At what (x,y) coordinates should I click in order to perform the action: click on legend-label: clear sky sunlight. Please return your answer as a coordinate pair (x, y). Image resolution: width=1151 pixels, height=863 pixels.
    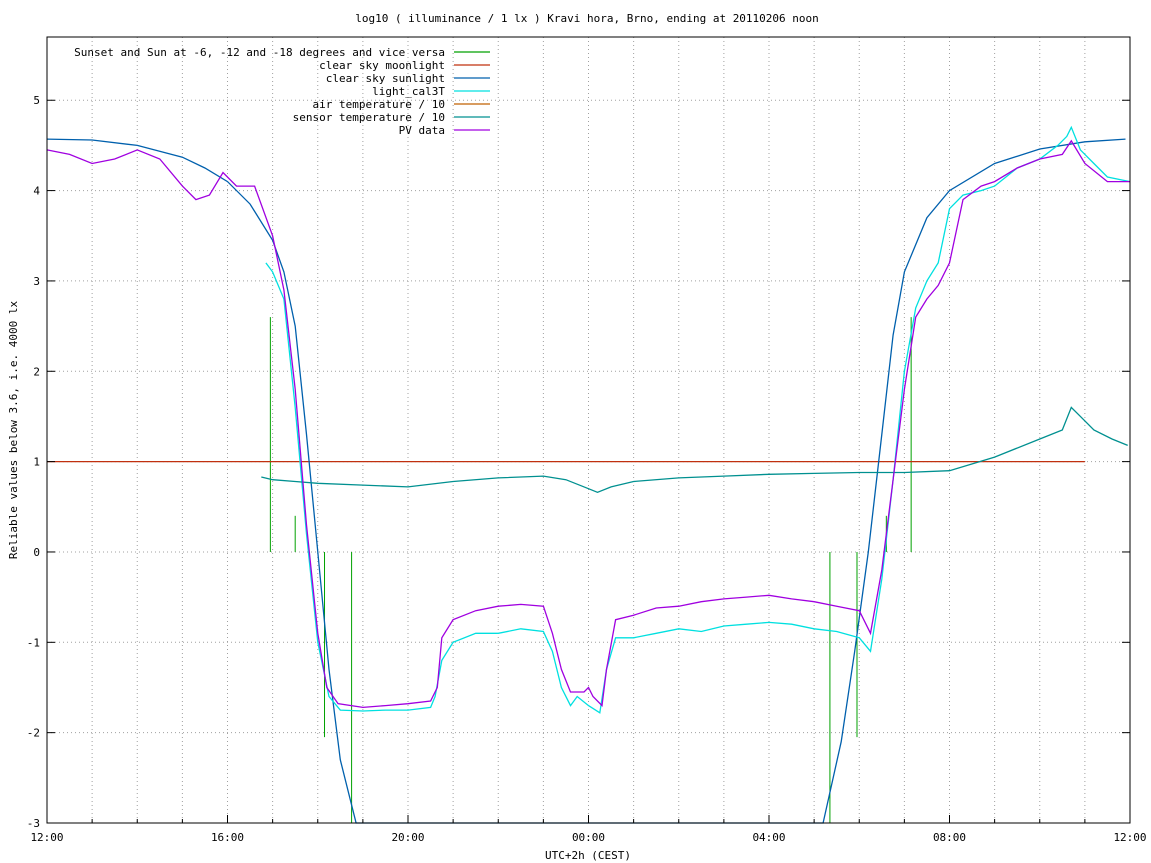
    Looking at the image, I should click on (385, 78).